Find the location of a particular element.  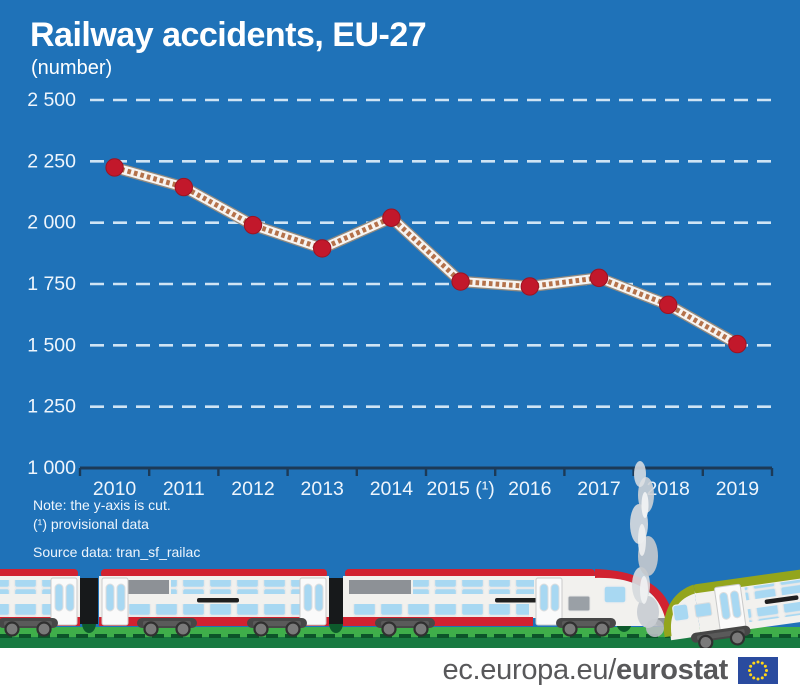

x-axis-tick-label: 2016 is located at coordinates (529, 489).